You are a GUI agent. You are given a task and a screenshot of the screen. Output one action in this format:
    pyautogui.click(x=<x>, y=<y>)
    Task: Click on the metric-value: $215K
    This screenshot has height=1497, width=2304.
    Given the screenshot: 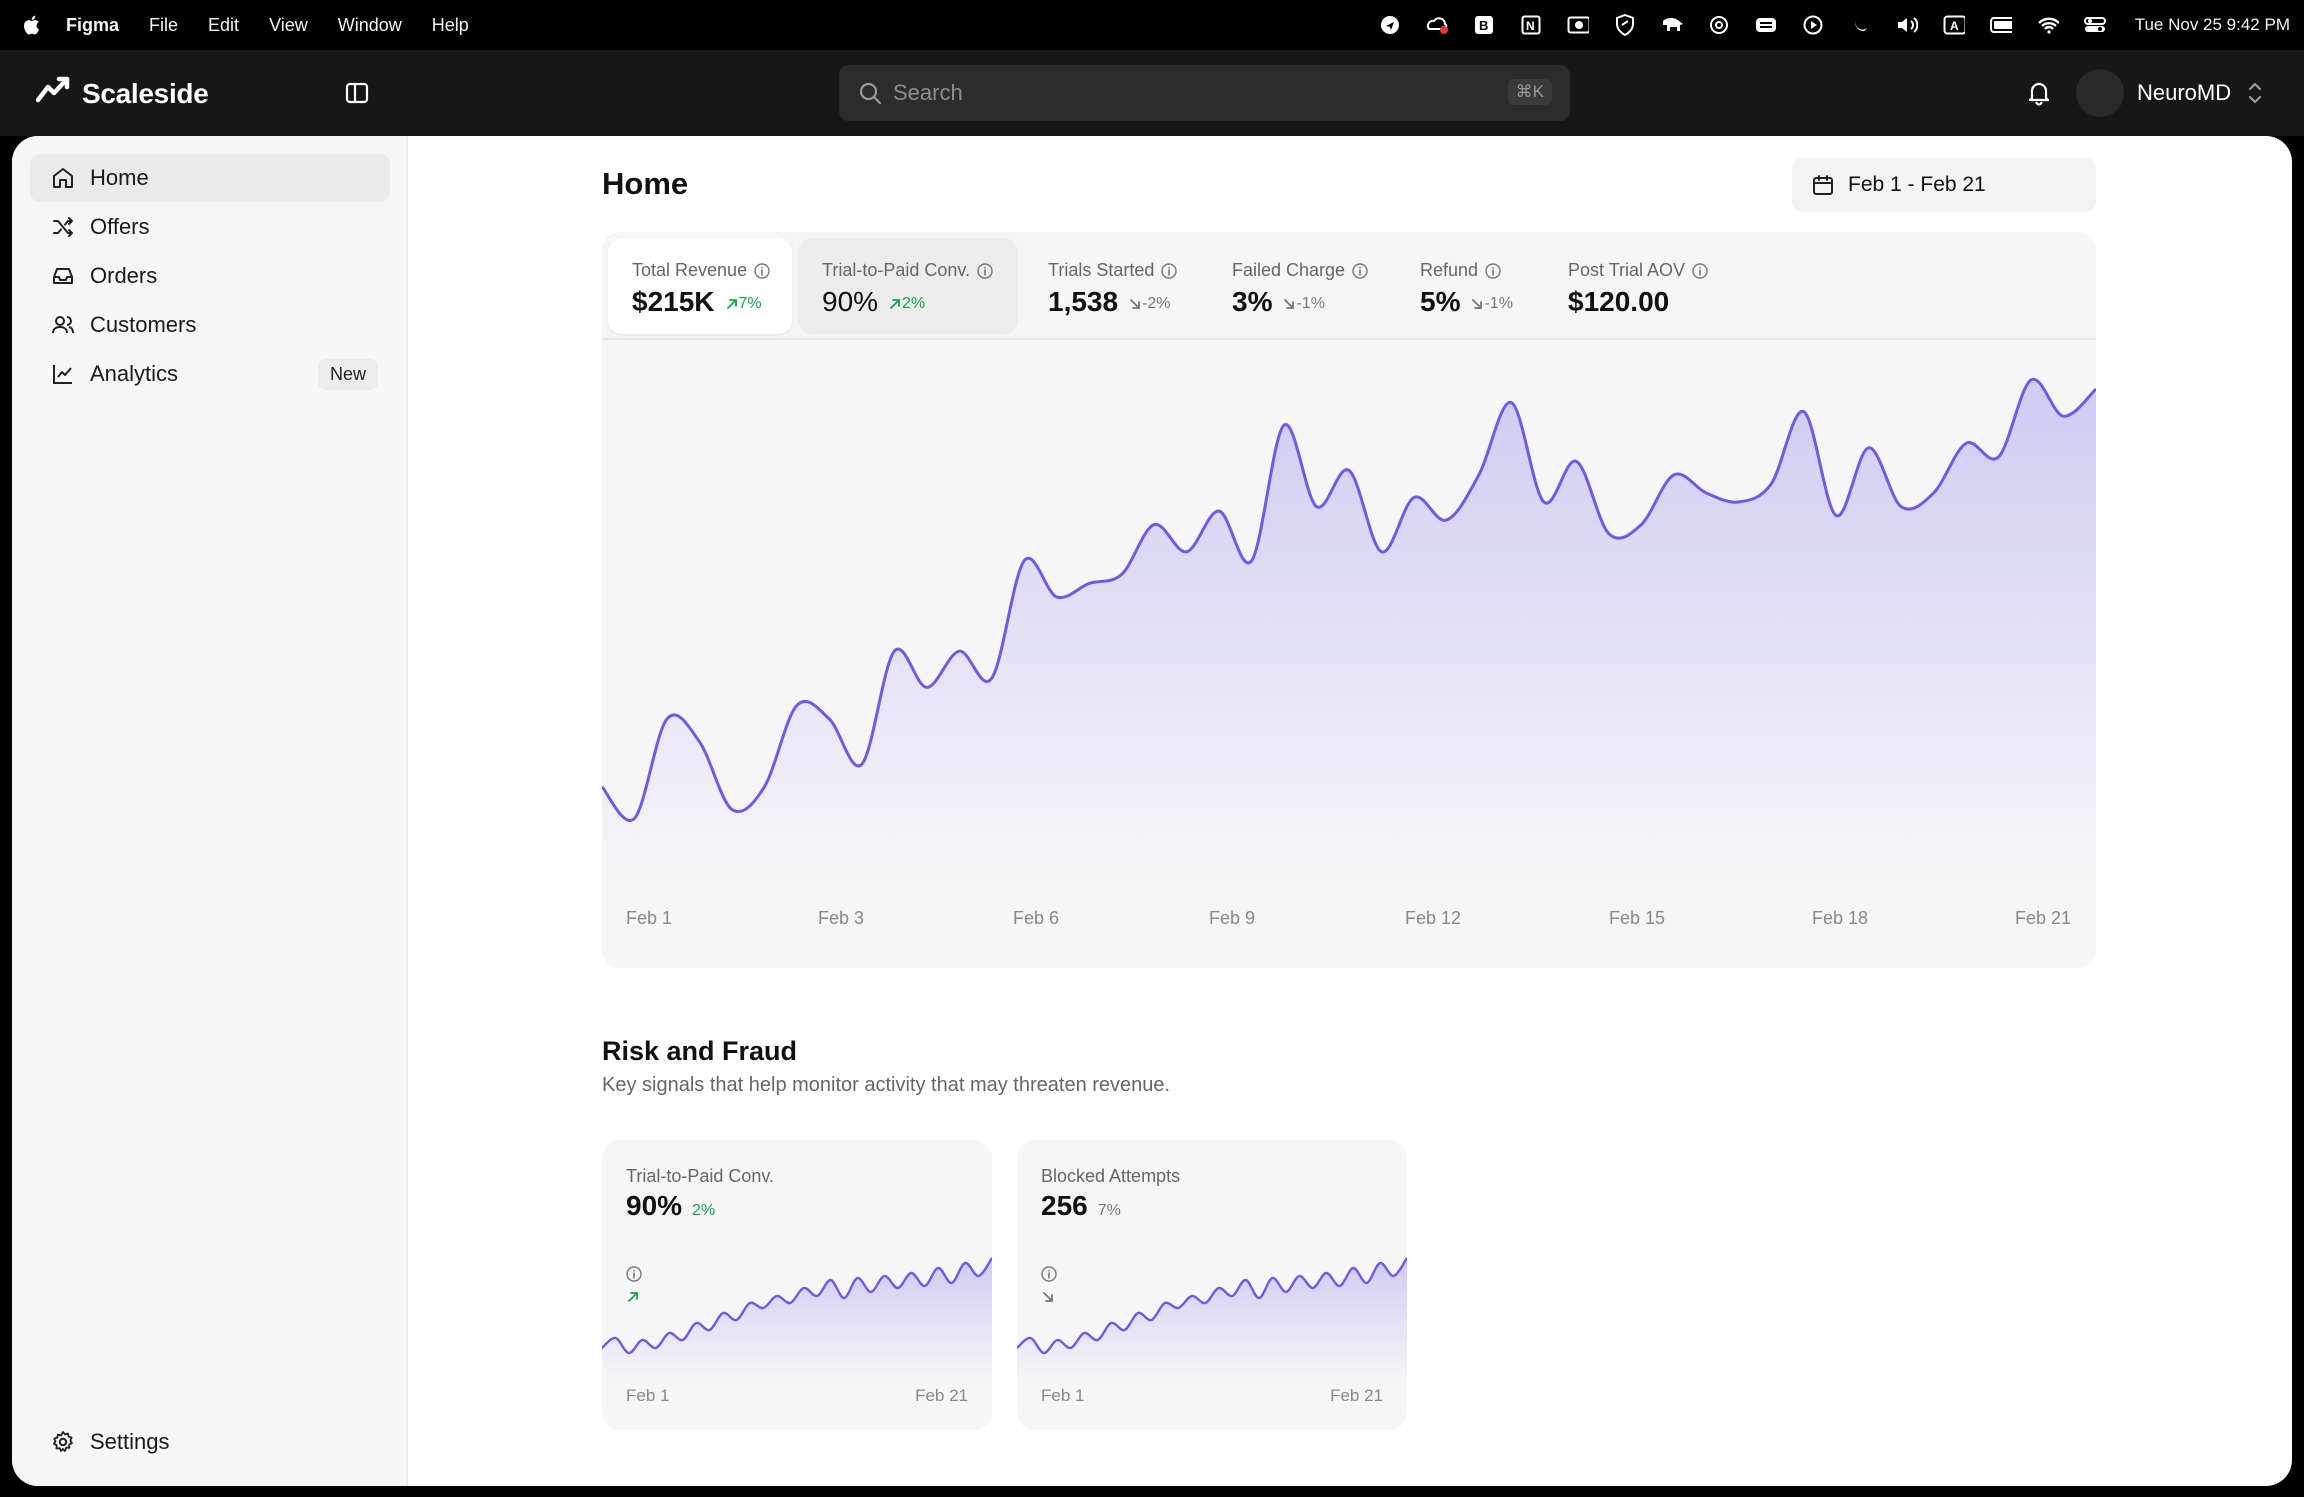 What is the action you would take?
    pyautogui.click(x=673, y=301)
    